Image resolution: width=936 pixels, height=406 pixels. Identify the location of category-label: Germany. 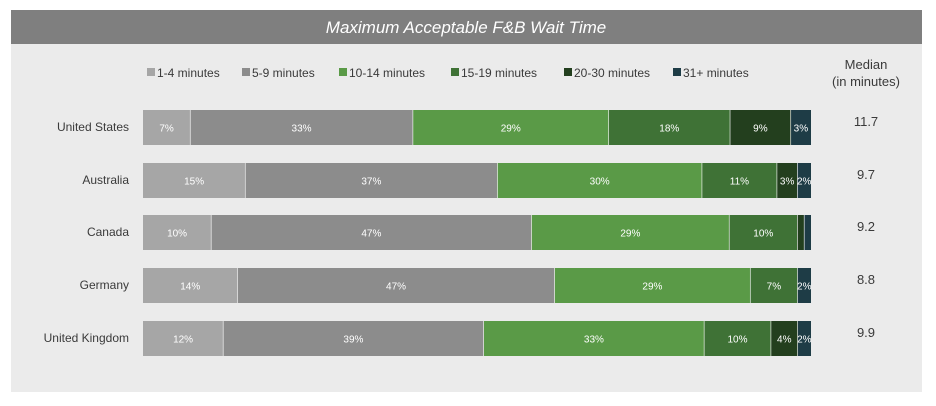
(104, 285).